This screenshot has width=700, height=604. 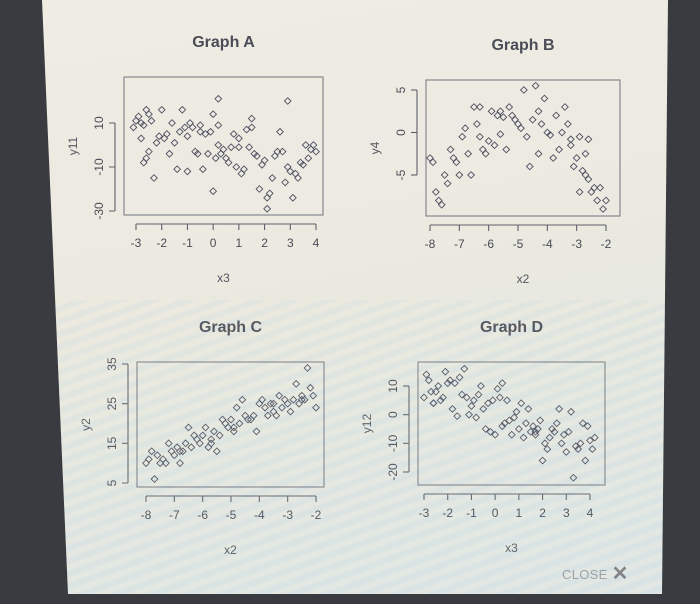 I want to click on chart-title: Graph B, so click(x=522, y=45).